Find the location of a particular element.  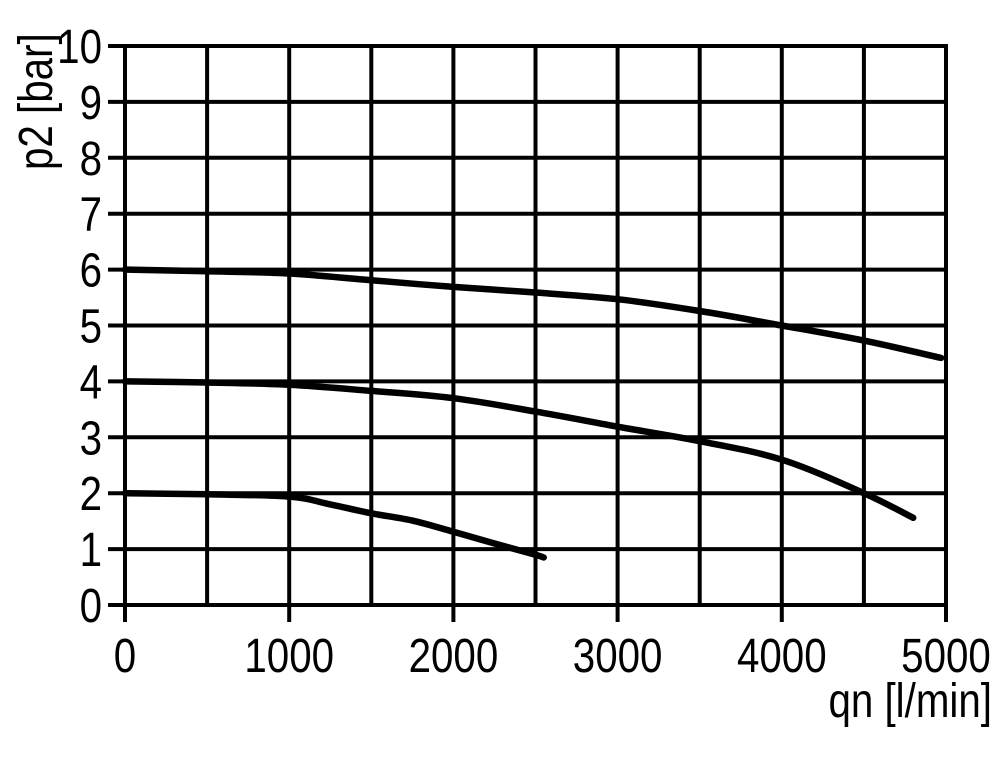

y-axis-title: p2 [bar] is located at coordinates (36, 101).